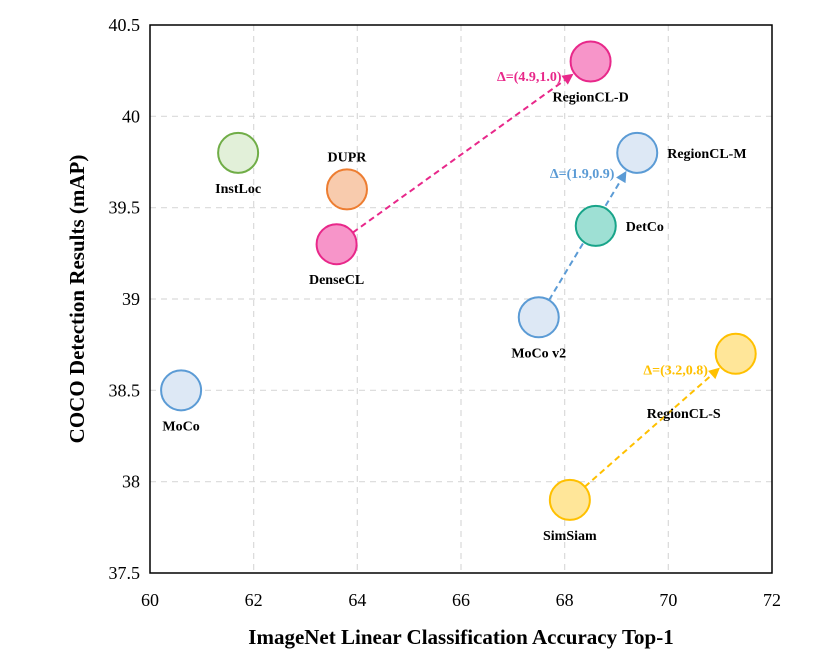 The image size is (830, 669). I want to click on x-tick-label: 64, so click(357, 600).